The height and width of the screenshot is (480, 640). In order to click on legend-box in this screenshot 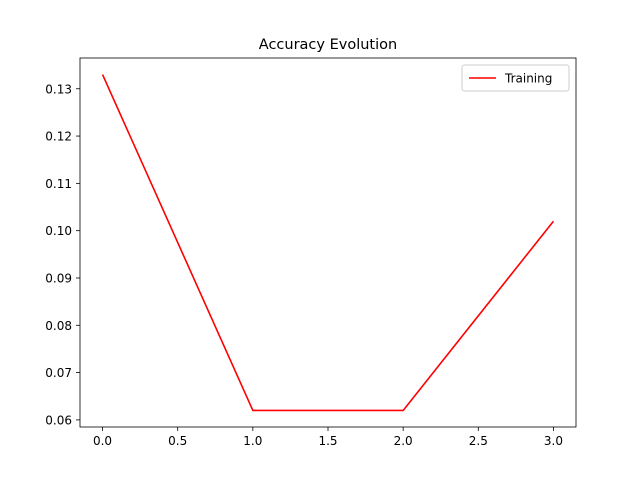, I will do `click(515, 78)`.